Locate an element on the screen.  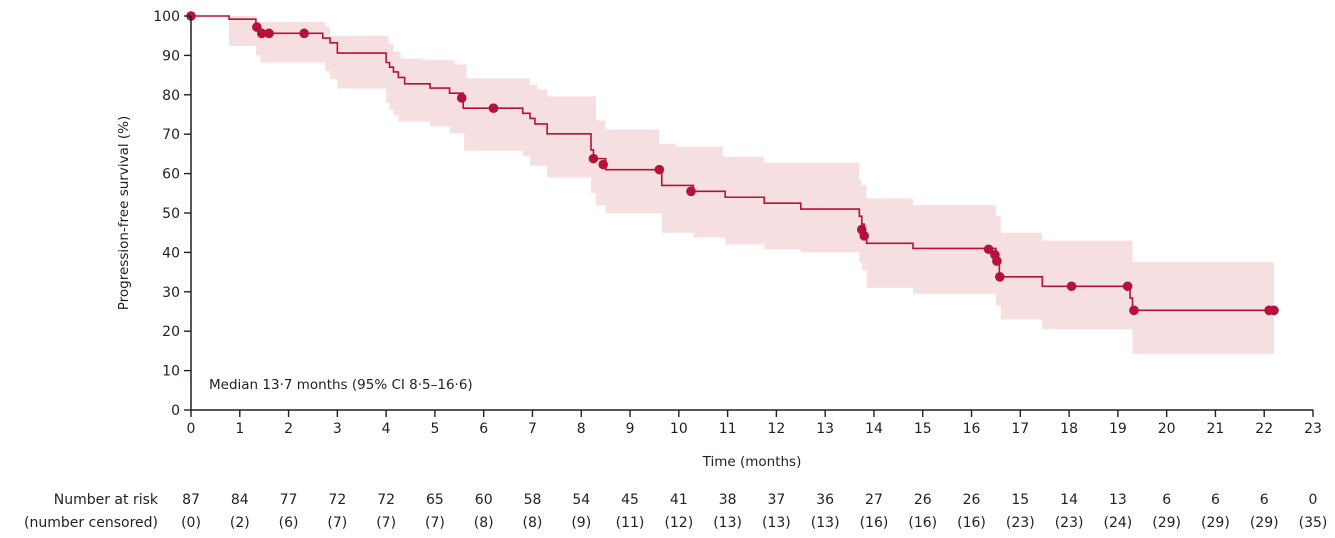
x-tick-label: 20 is located at coordinates (1167, 429).